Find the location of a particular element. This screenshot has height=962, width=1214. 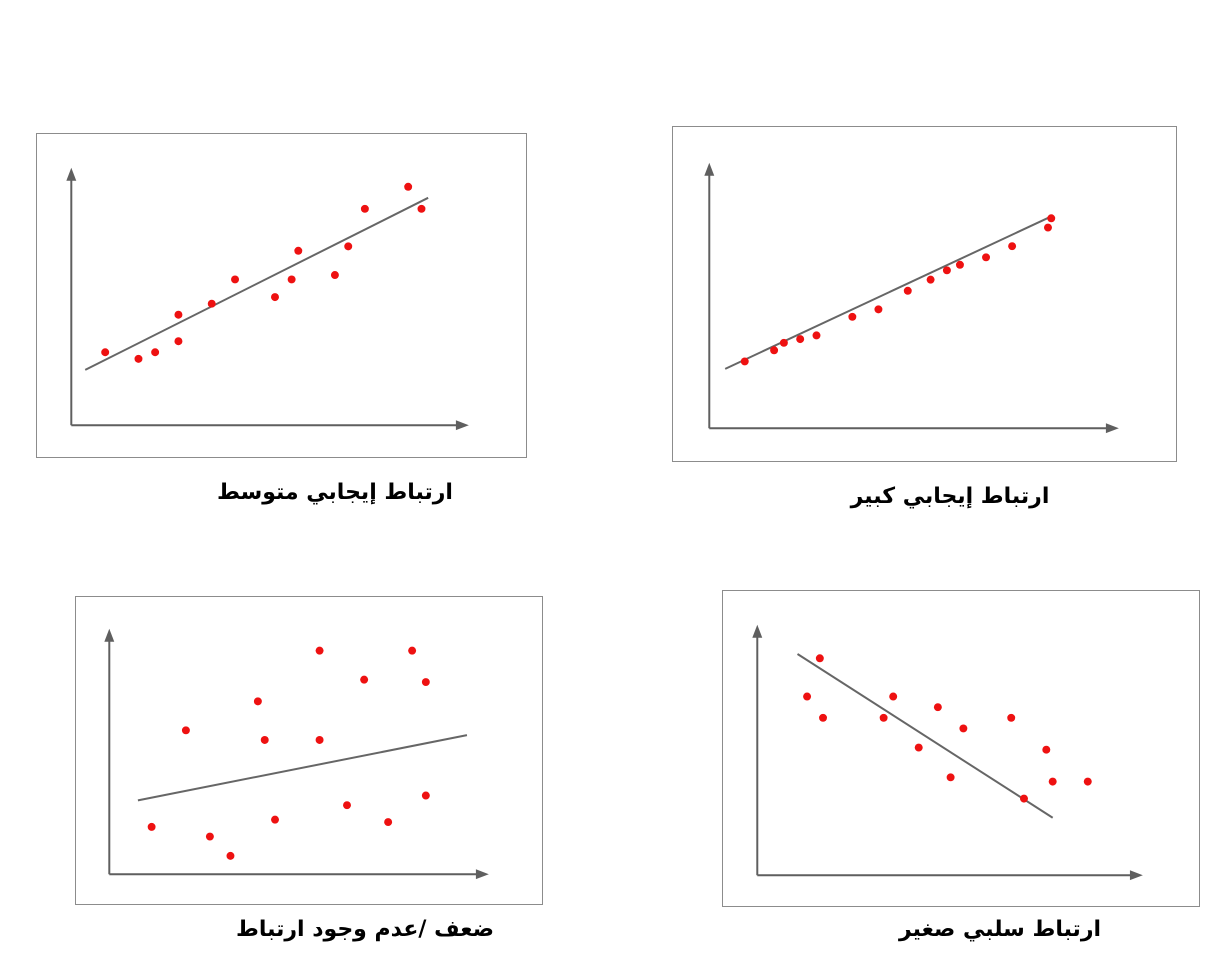

chart-caption: ارتباط سلبي صغير is located at coordinates (1000, 929).